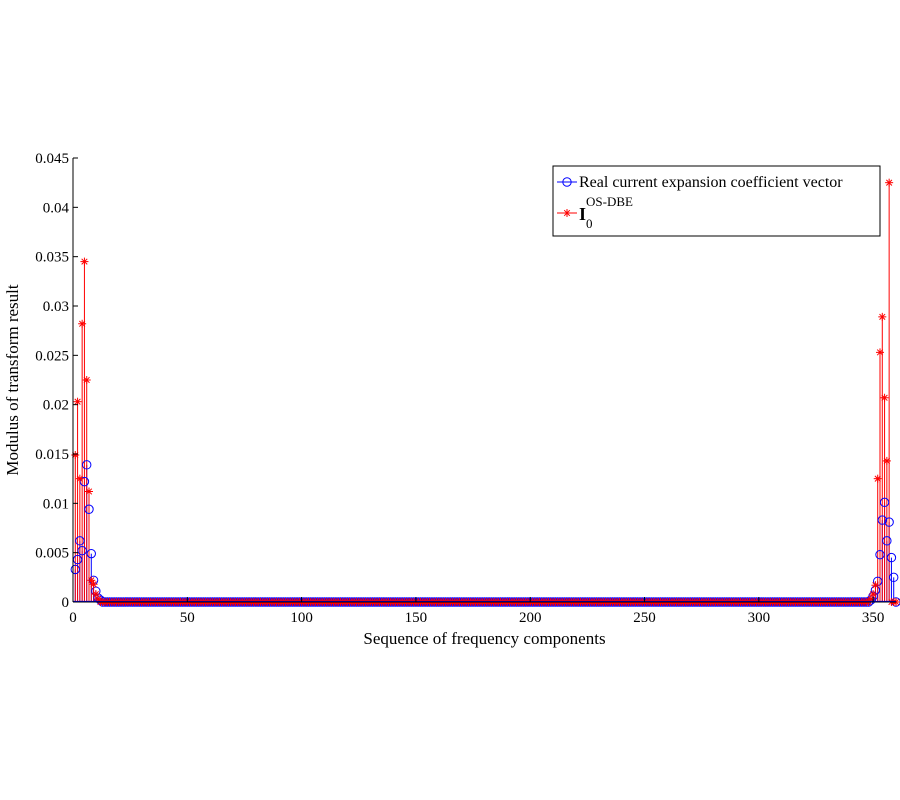 The image size is (900, 800). What do you see at coordinates (416, 618) in the screenshot?
I see `x-tick-label: 150` at bounding box center [416, 618].